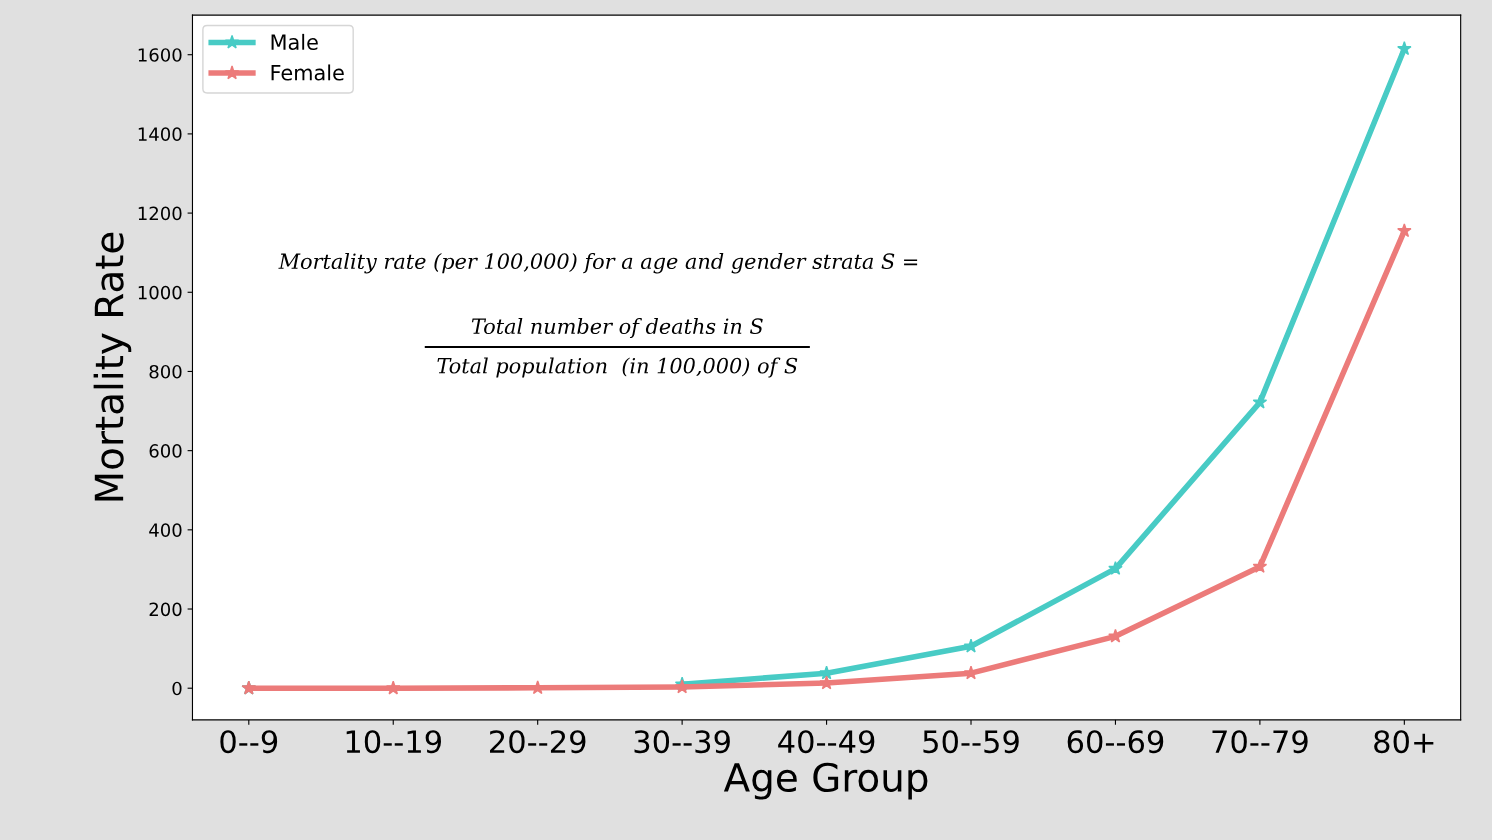 Image resolution: width=1492 pixels, height=840 pixels. Describe the element at coordinates (160, 134) in the screenshot. I see `y-tick-label: 1400` at that location.